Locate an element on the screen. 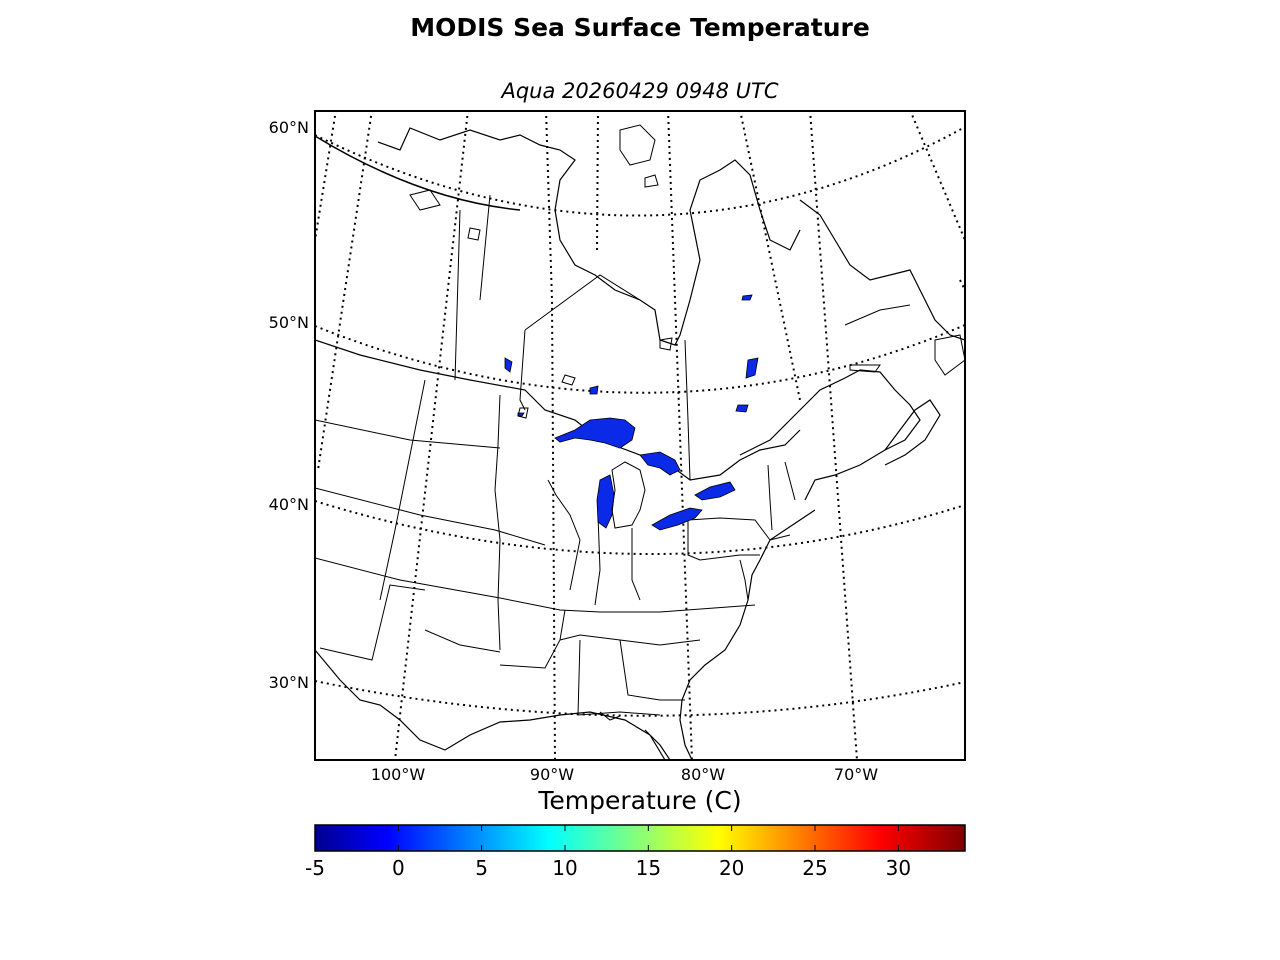  lake-ontario is located at coordinates (715, 491).